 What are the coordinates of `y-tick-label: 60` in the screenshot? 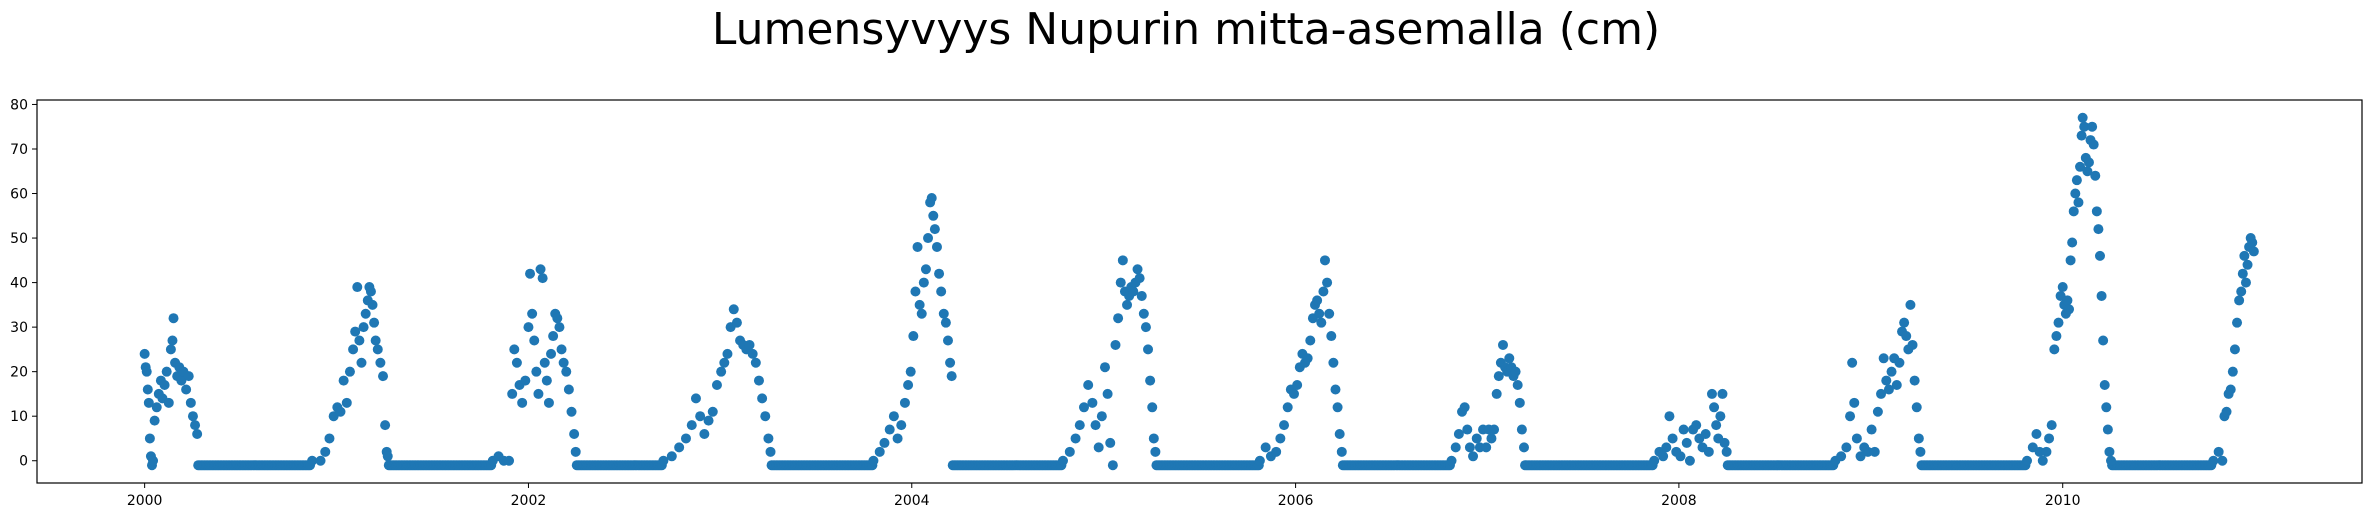 It's located at (19, 195).